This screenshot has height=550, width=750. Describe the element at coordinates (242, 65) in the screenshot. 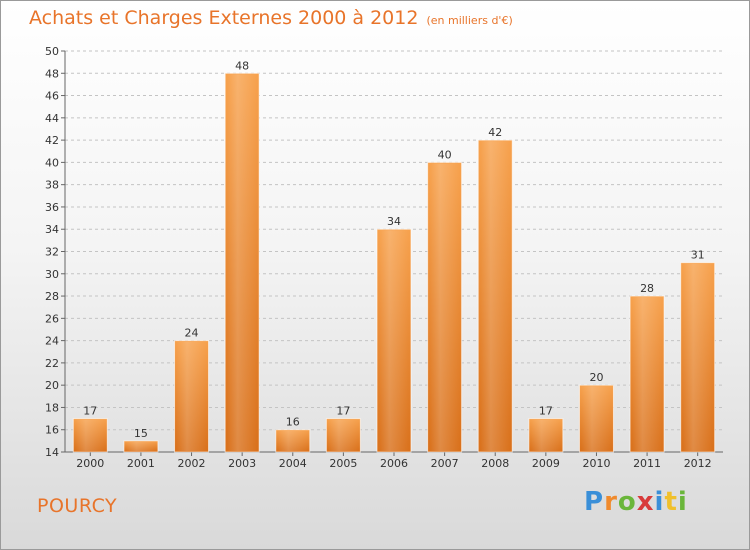

I see `data-label: 48` at that location.